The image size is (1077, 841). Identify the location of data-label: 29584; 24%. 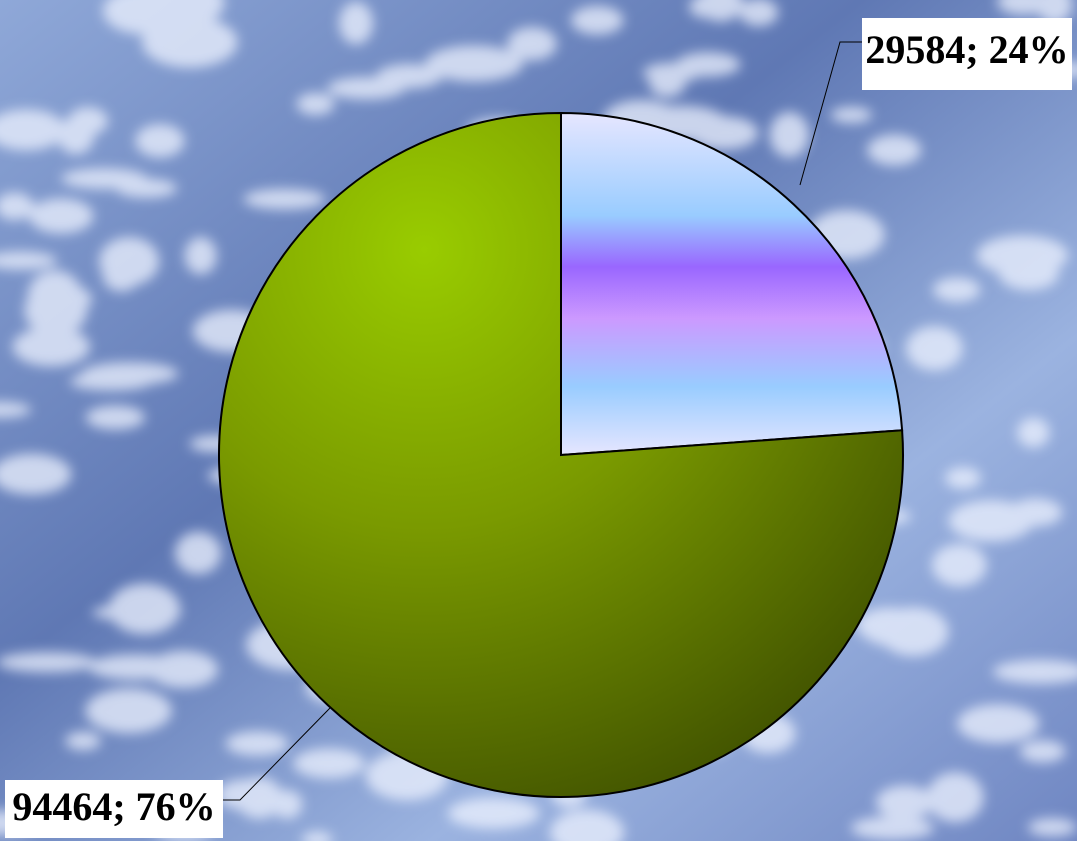
(966, 49).